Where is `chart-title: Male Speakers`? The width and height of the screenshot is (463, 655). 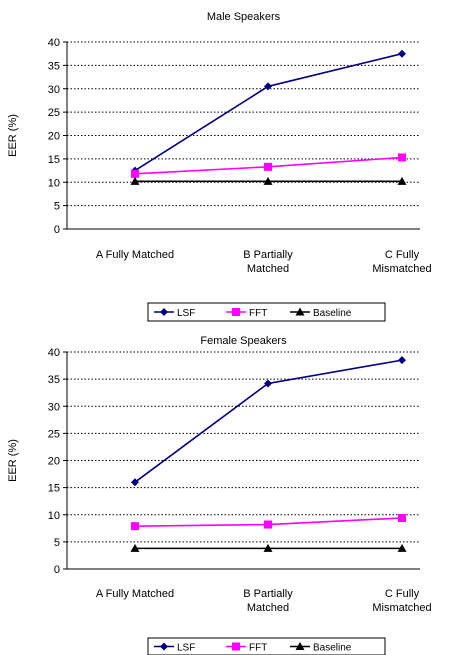
chart-title: Male Speakers is located at coordinates (244, 17).